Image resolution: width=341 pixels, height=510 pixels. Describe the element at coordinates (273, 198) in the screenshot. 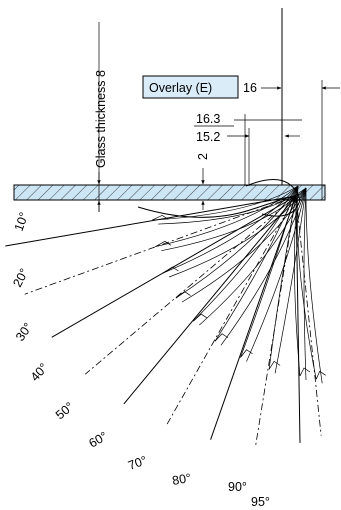

I see `hinge-cup` at that location.